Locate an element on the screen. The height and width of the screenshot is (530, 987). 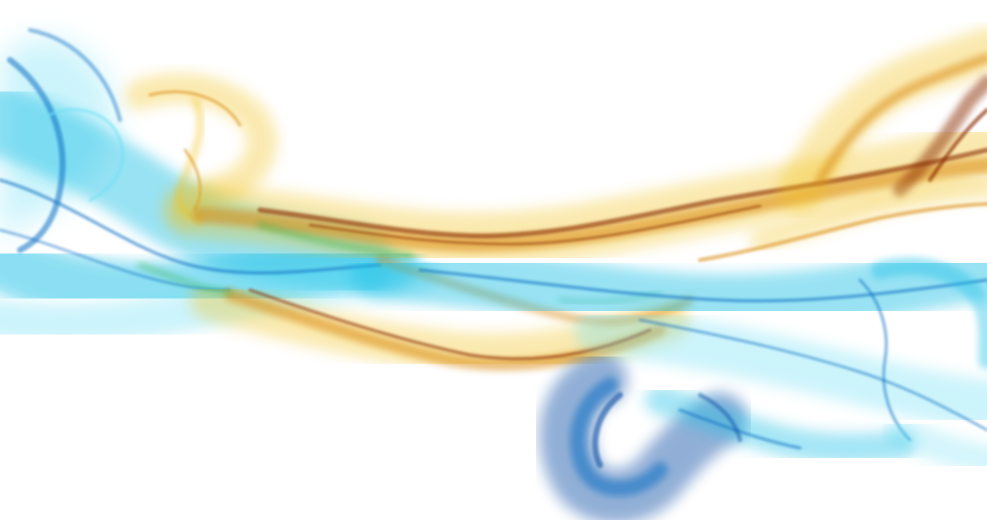
amber-smoke-right is located at coordinates (842, 144).